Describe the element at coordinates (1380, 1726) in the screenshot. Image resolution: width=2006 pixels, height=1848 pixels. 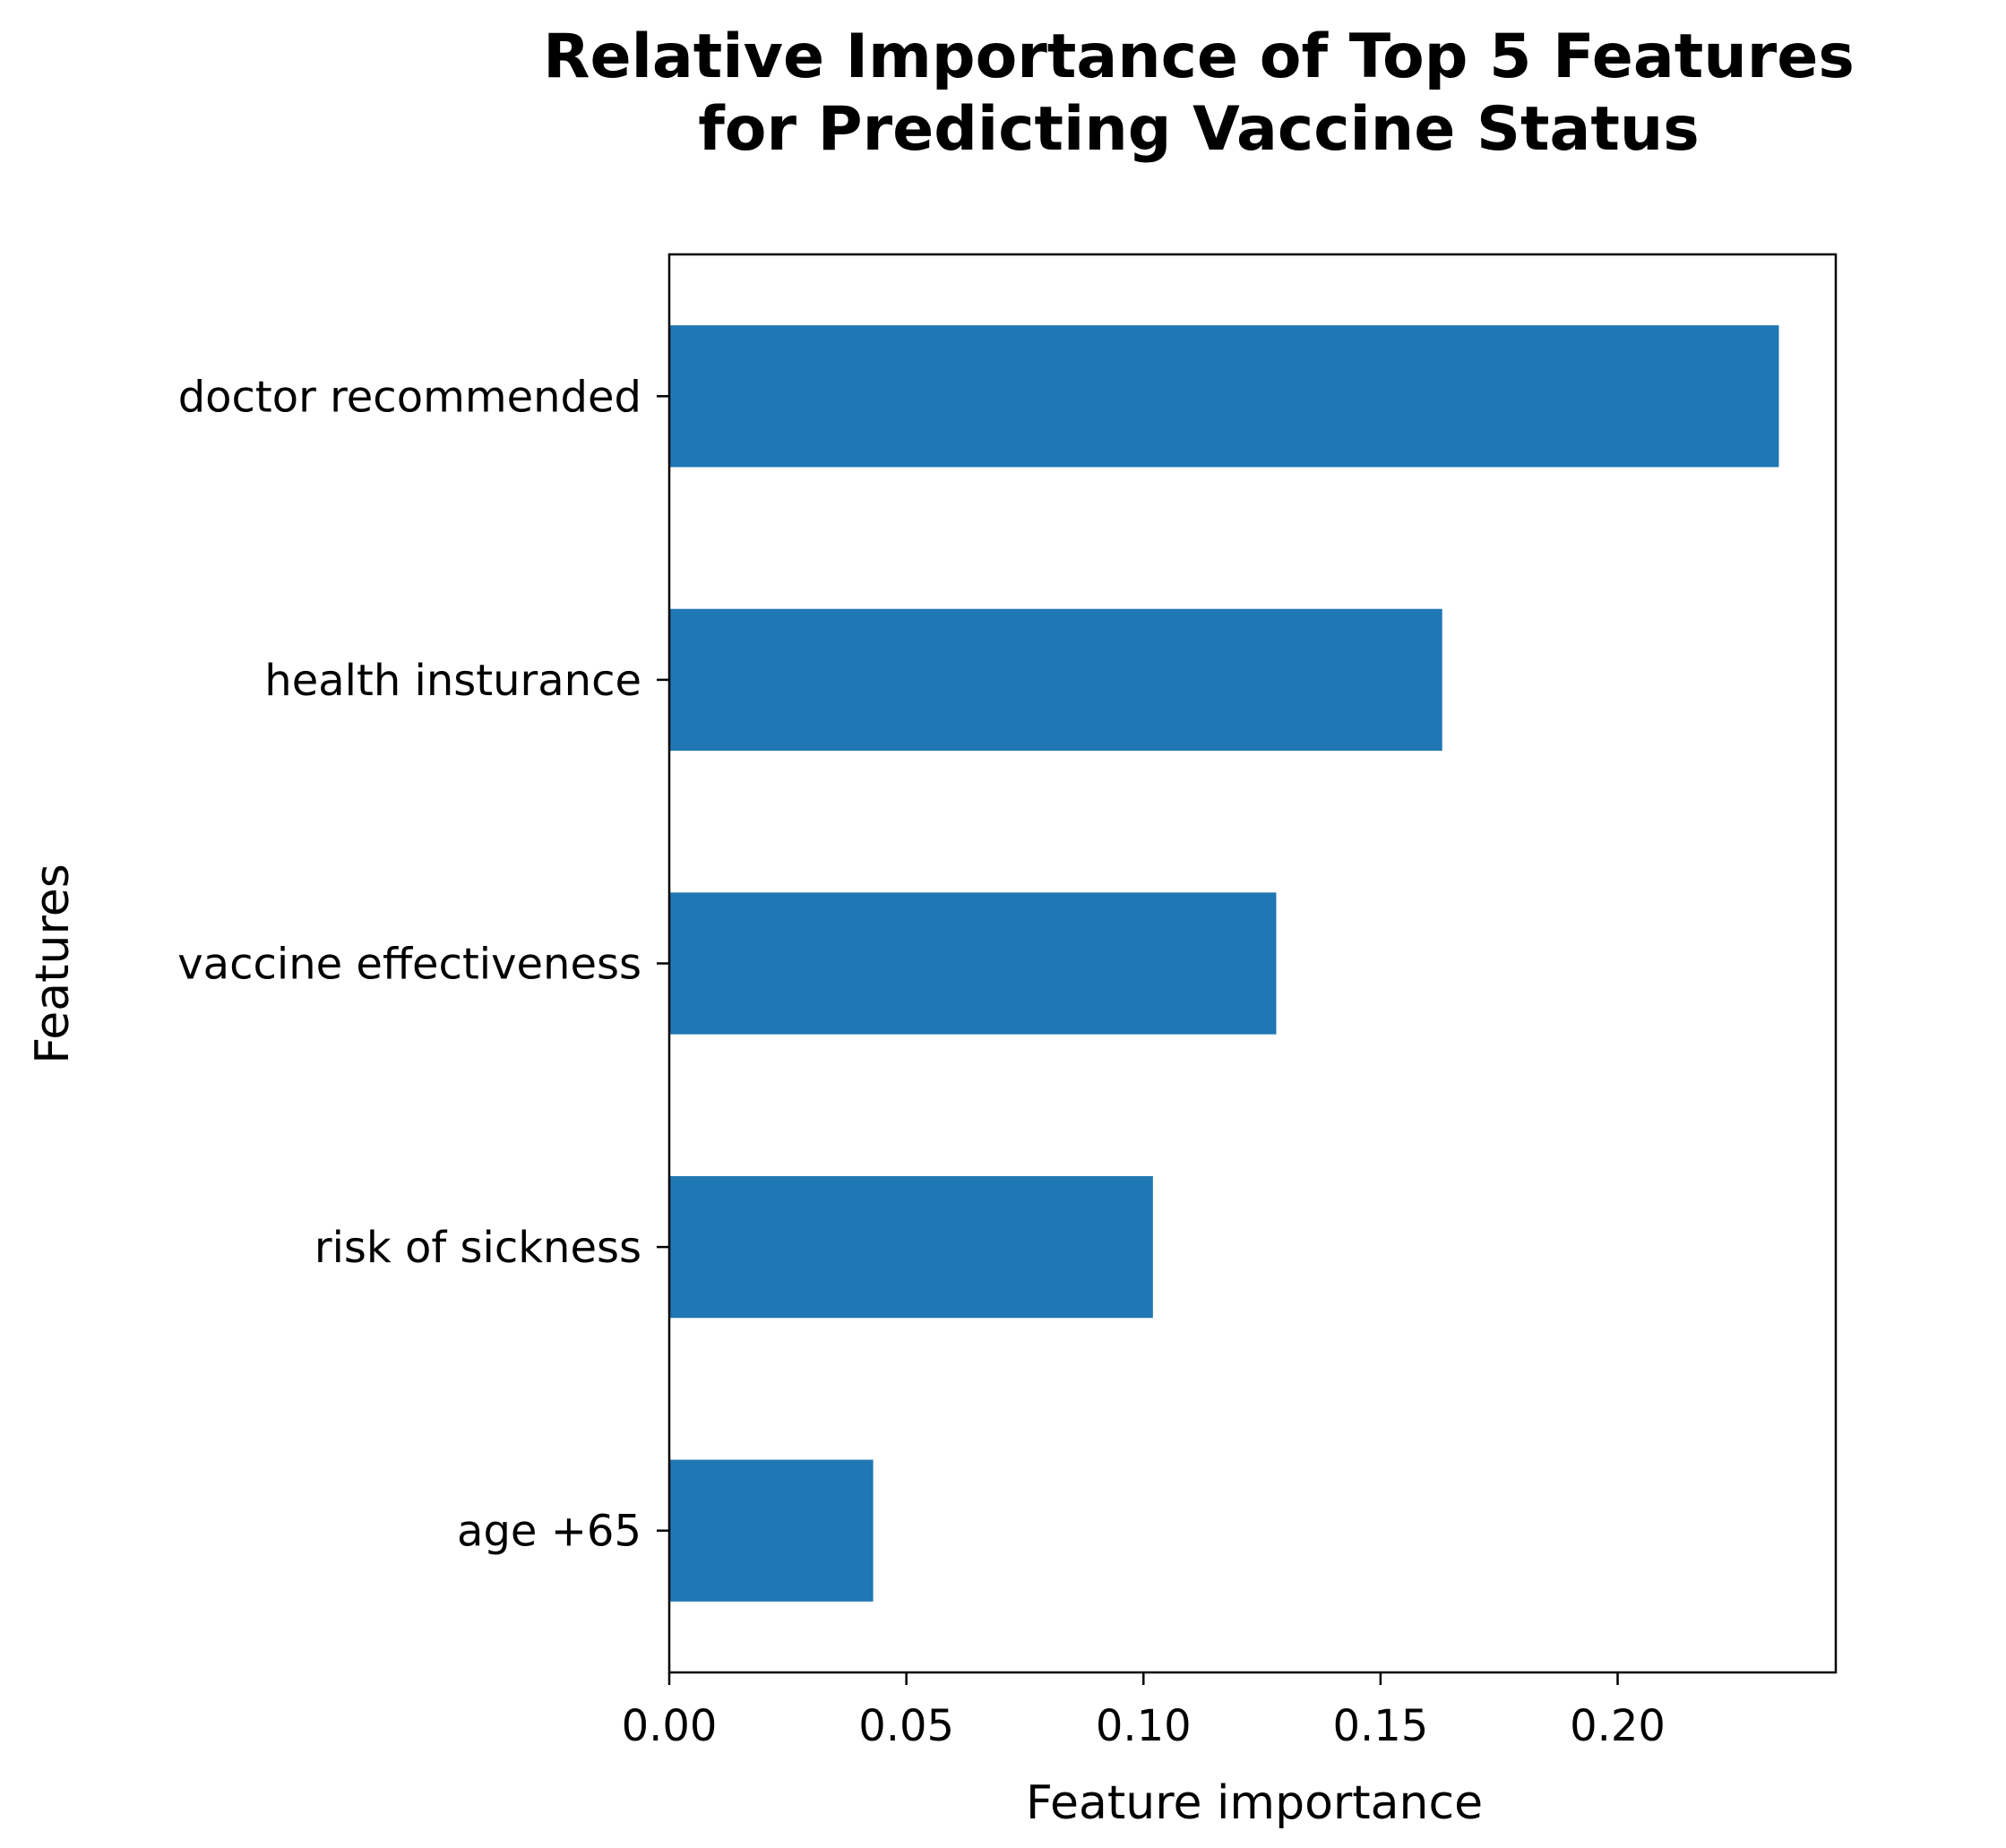
I see `x-tick-label: 0.15` at that location.